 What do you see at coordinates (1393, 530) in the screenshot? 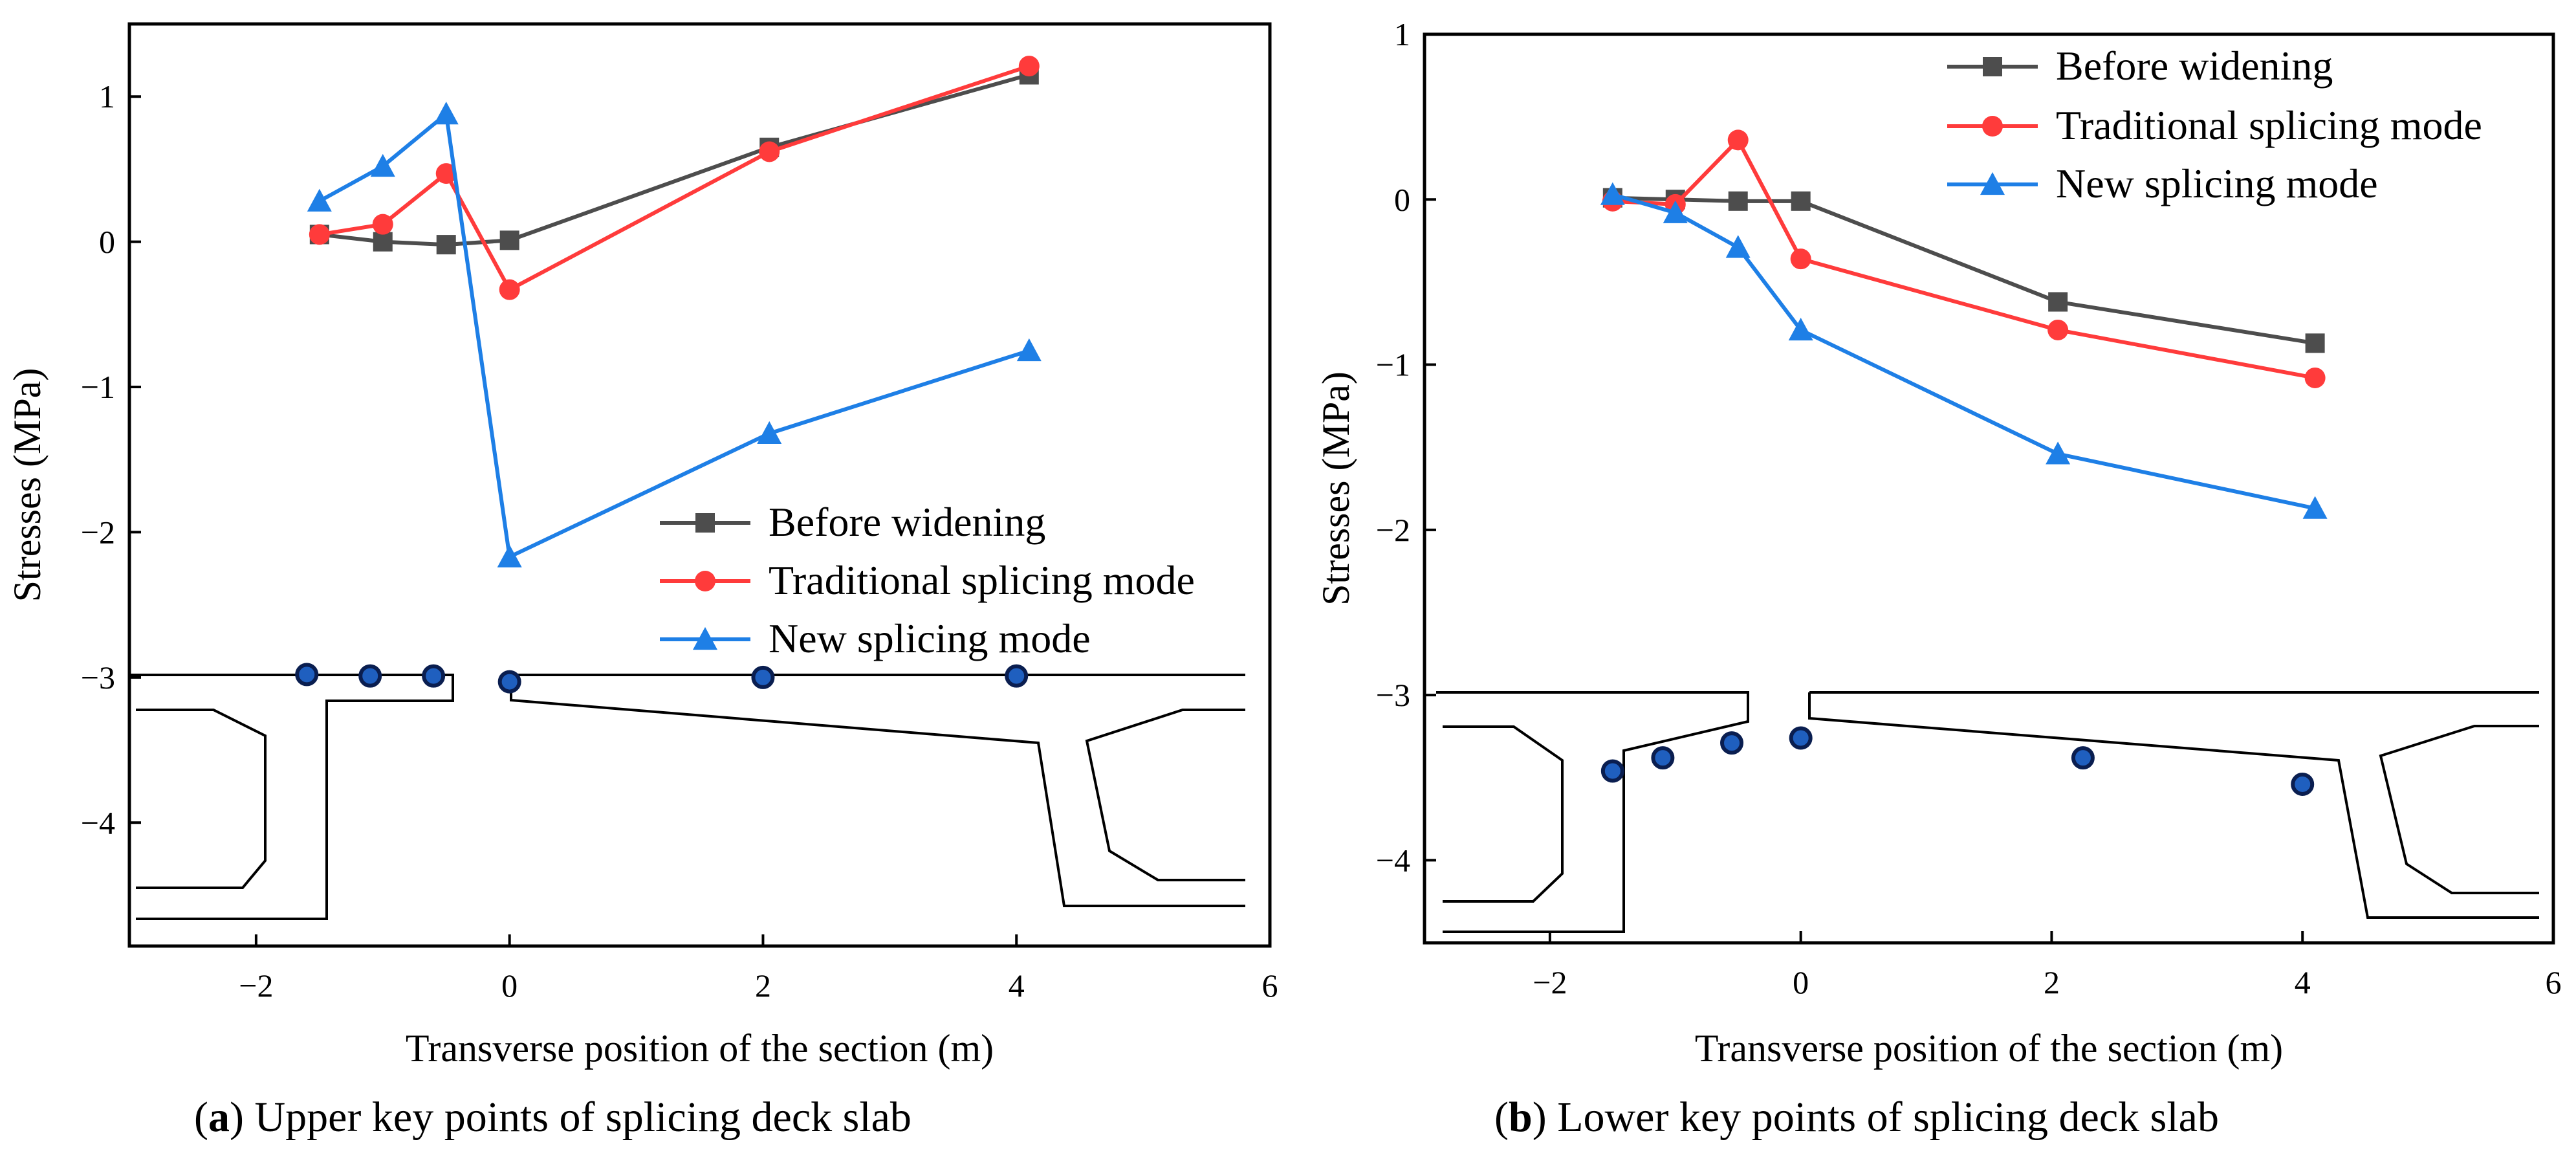
I see `y-tick-label: −2` at bounding box center [1393, 530].